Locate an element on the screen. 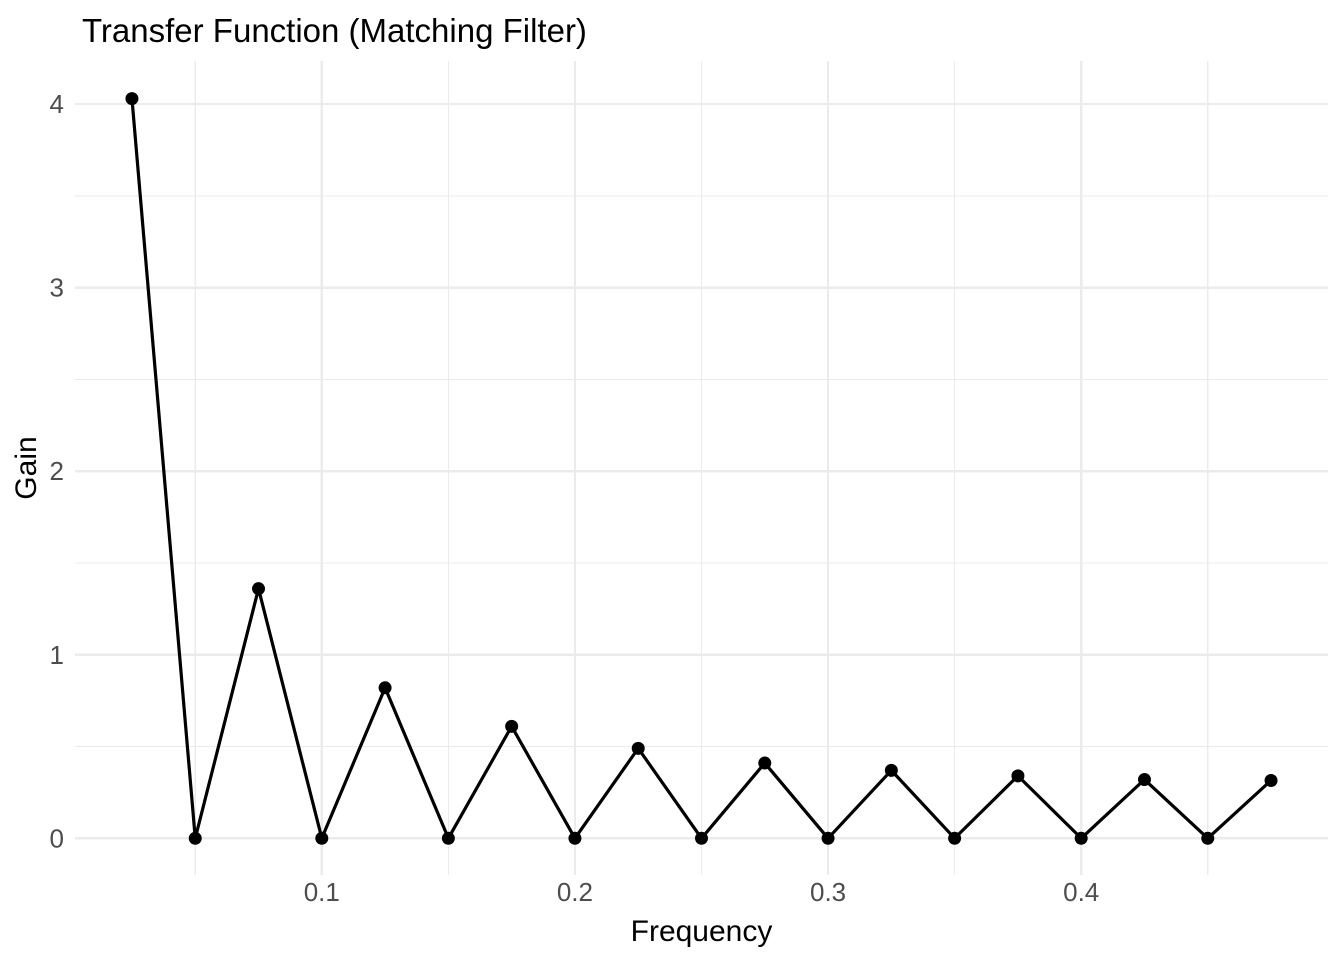  x-axis-title: Frequency is located at coordinates (702, 931).